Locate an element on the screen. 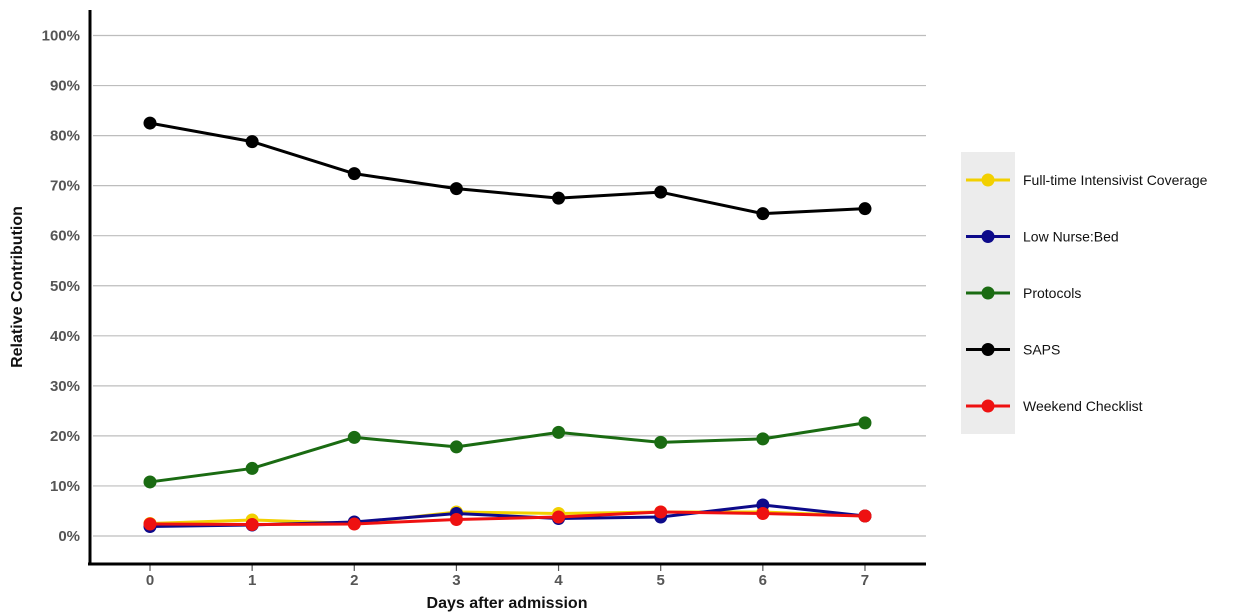 The width and height of the screenshot is (1237, 613). x-axis-title: Days after admission is located at coordinates (507, 603).